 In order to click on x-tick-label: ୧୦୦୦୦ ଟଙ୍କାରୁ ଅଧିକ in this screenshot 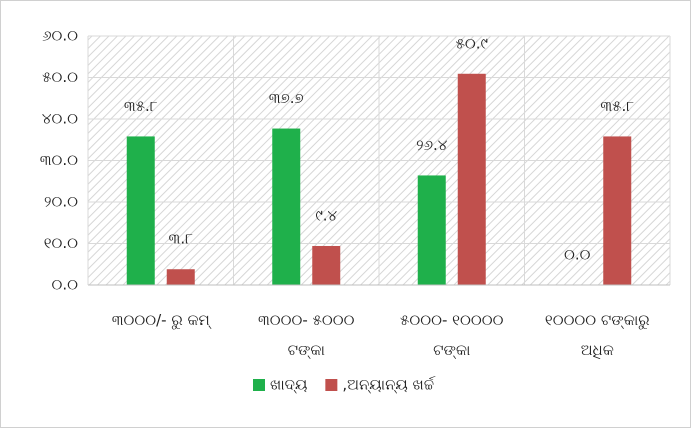, I will do `click(597, 335)`.